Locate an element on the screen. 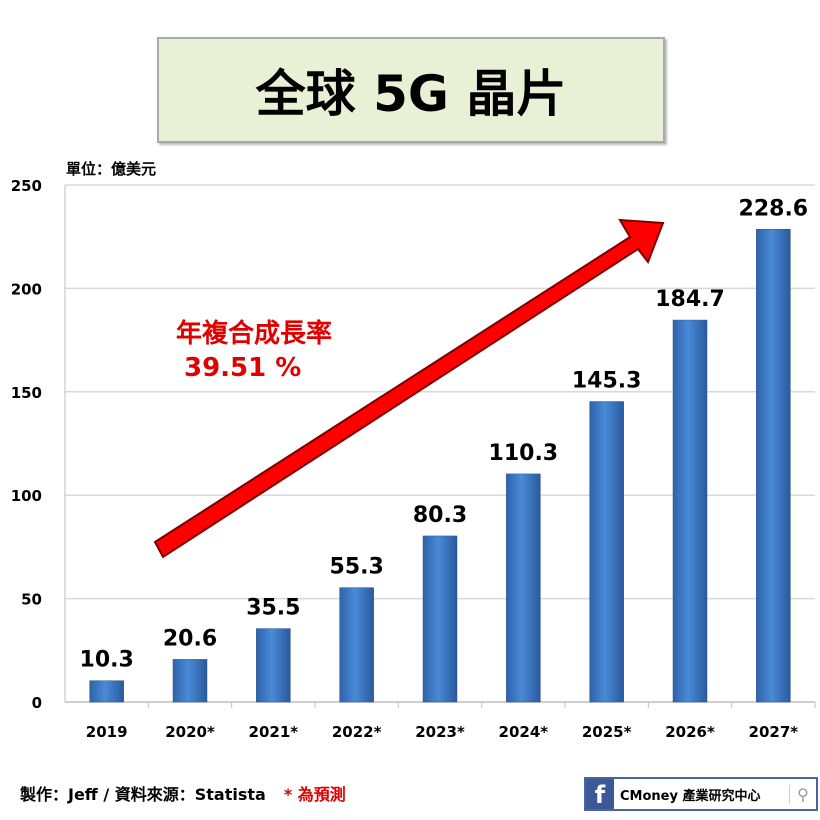  y-tick-label: 50 is located at coordinates (31, 600).